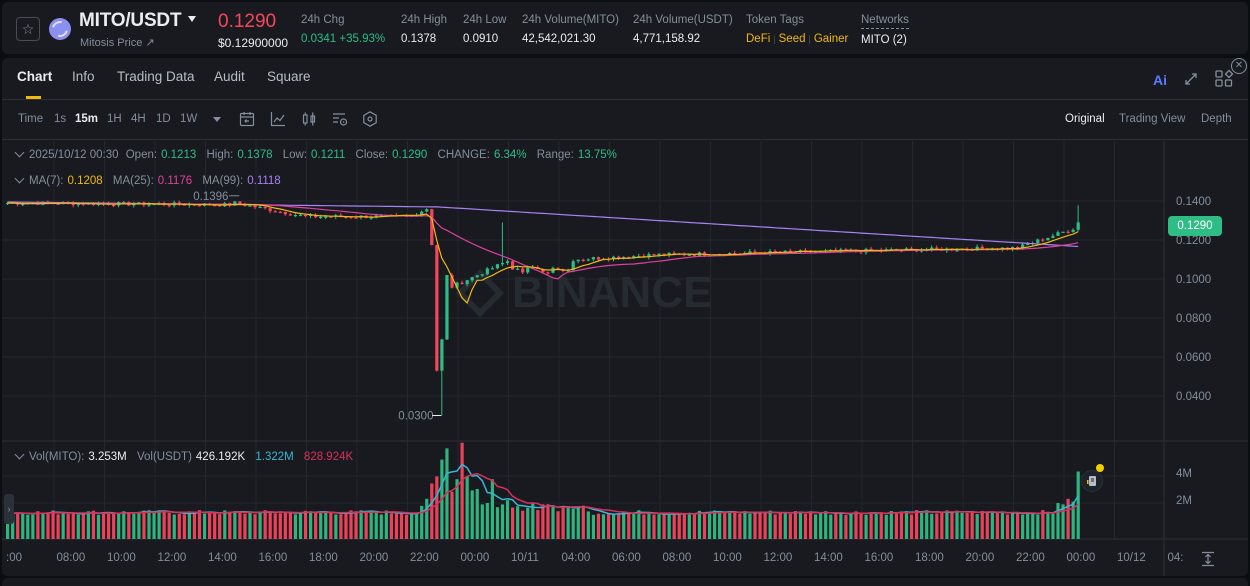 The image size is (1250, 586). I want to click on interval-1d: 1D, so click(163, 119).